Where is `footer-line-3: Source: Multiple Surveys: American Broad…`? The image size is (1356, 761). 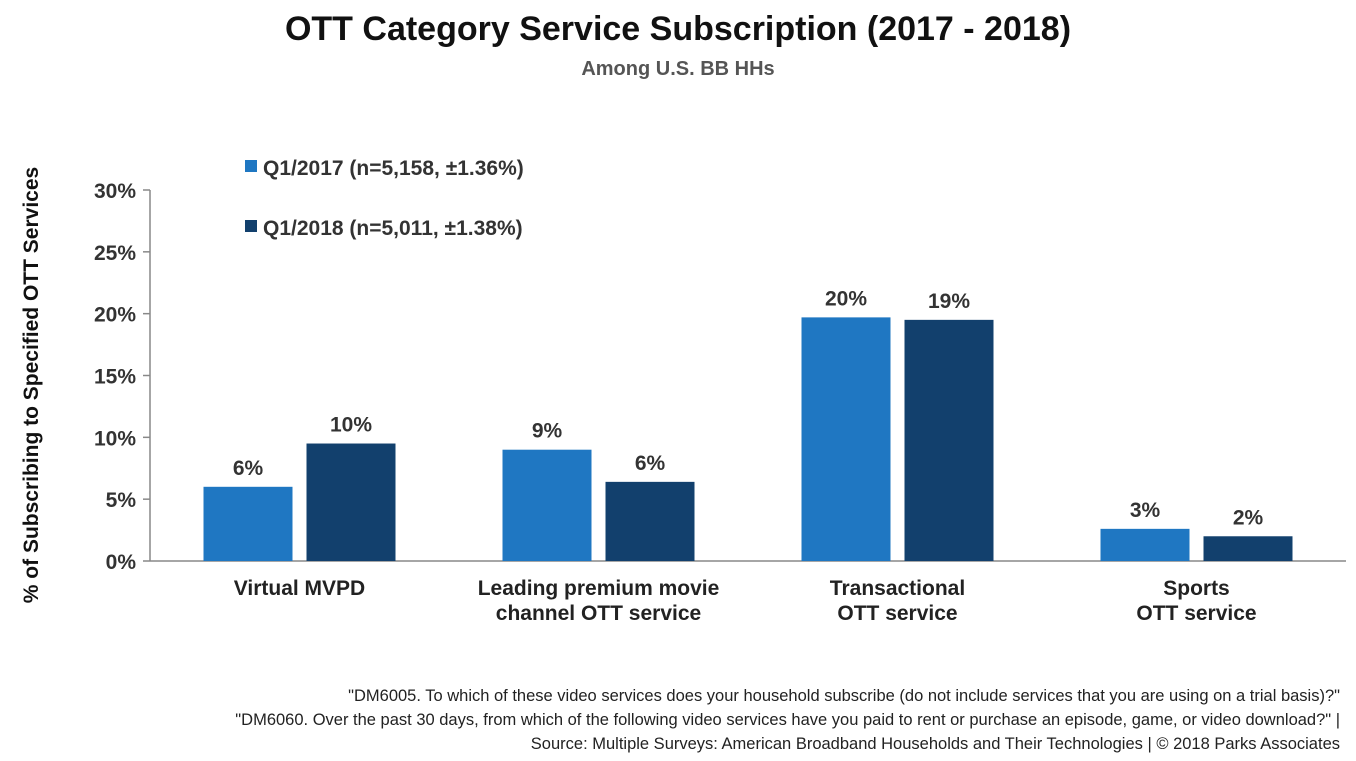 footer-line-3: Source: Multiple Surveys: American Broad… is located at coordinates (935, 744).